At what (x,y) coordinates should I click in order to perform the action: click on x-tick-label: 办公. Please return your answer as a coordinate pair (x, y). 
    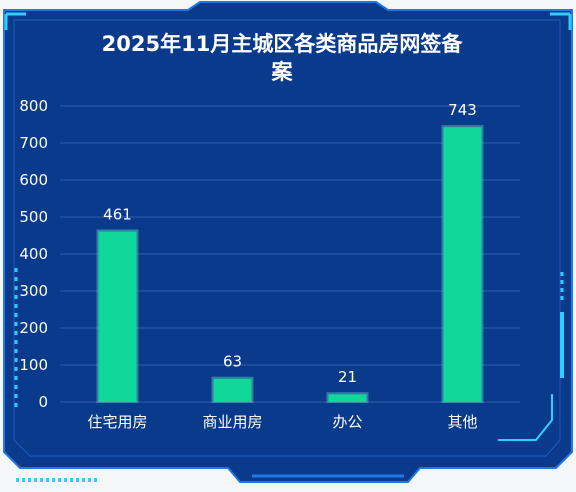
    Looking at the image, I should click on (347, 422).